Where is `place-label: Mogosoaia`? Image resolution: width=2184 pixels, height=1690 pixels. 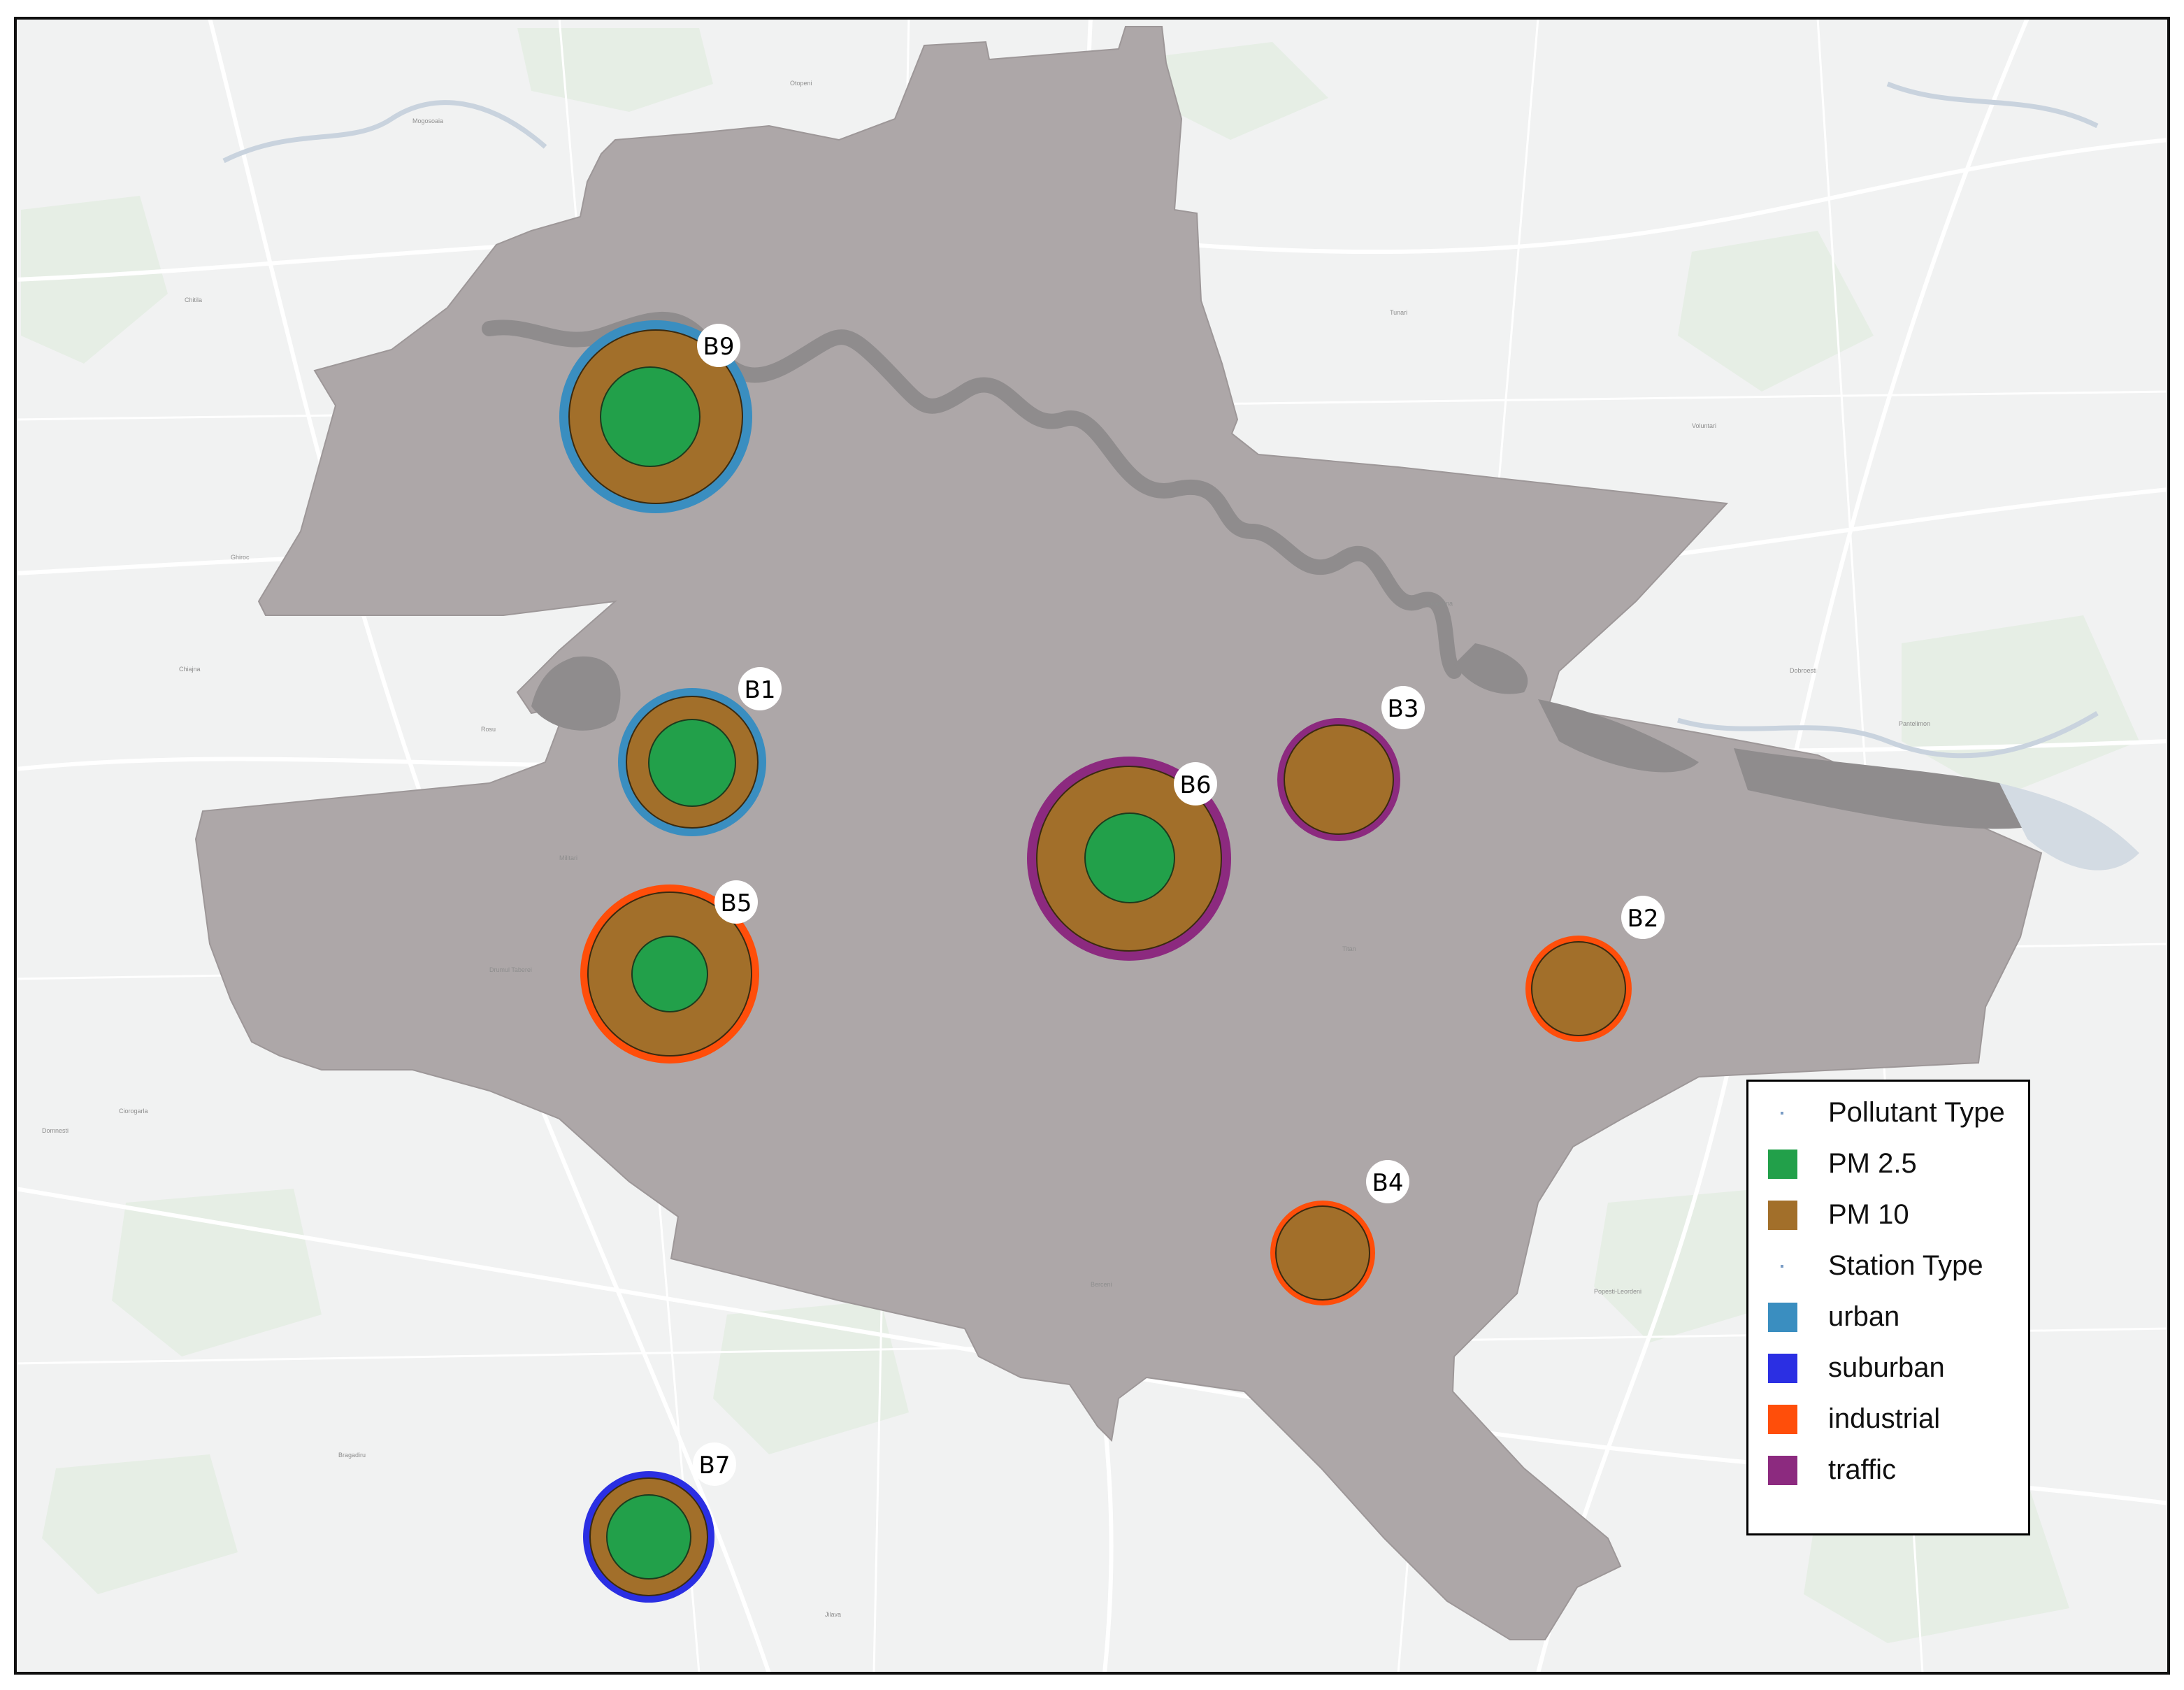 place-label: Mogosoaia is located at coordinates (427, 120).